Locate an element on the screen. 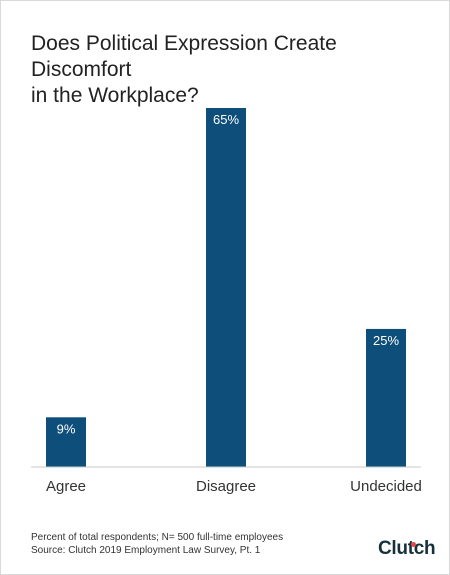 Image resolution: width=450 pixels, height=575 pixels. bar-value-label-disagree: 65% is located at coordinates (226, 119).